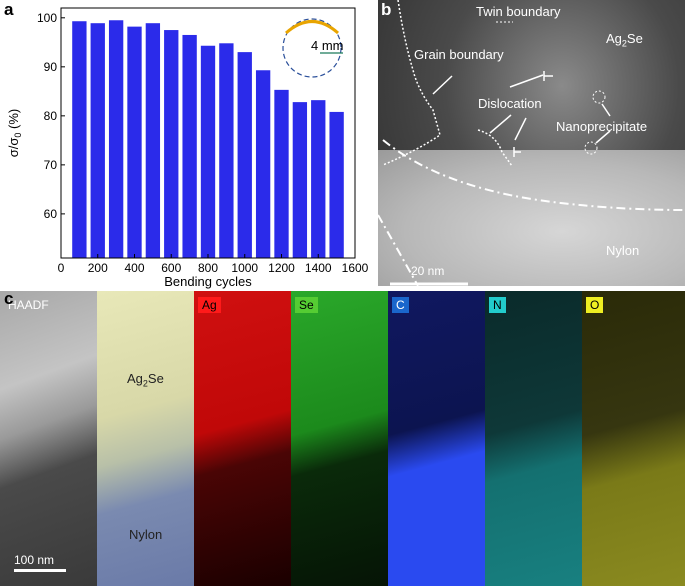 This screenshot has width=685, height=586. Describe the element at coordinates (9, 298) in the screenshot. I see `panel-label-c: c` at that location.